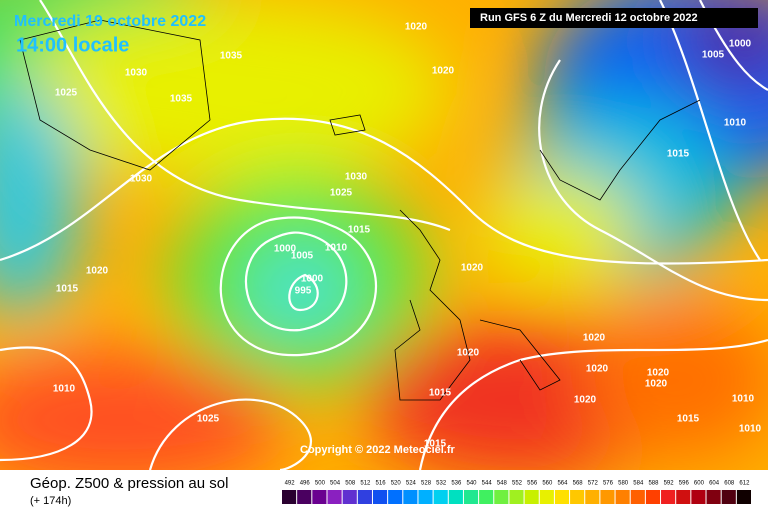  What do you see at coordinates (502, 484) in the screenshot?
I see `scale-label: 548` at bounding box center [502, 484].